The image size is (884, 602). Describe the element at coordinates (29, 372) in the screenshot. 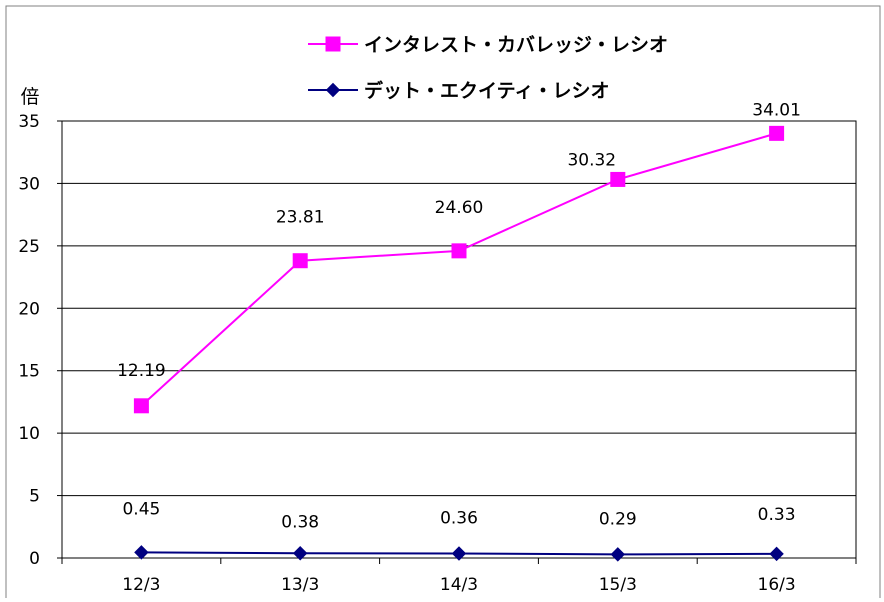

I see `y-tick-label: 15` at that location.